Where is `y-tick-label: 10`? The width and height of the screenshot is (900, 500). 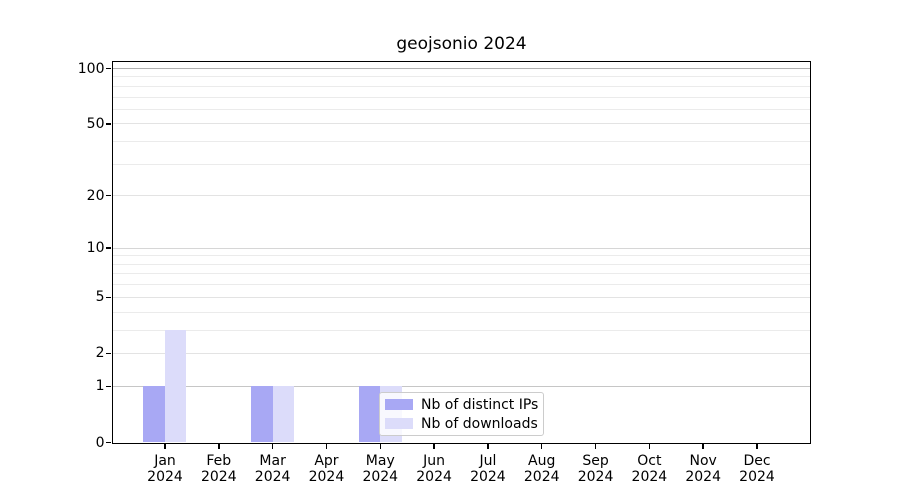
y-tick-label: 10 is located at coordinates (95, 248).